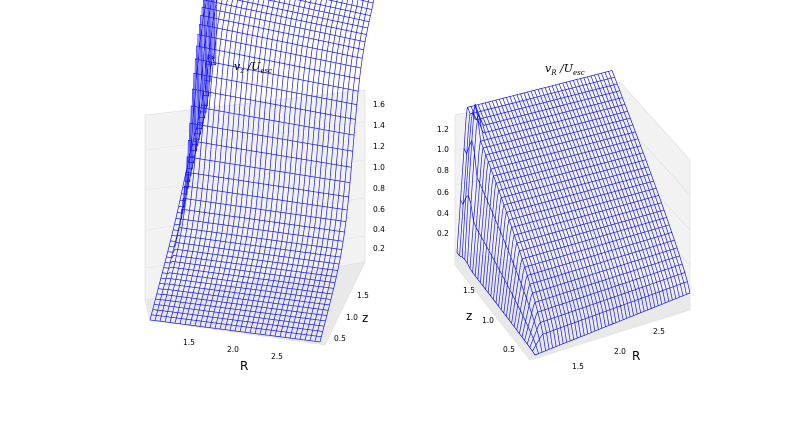  What do you see at coordinates (565, 69) in the screenshot?
I see `right-title: vR /Uesc` at bounding box center [565, 69].